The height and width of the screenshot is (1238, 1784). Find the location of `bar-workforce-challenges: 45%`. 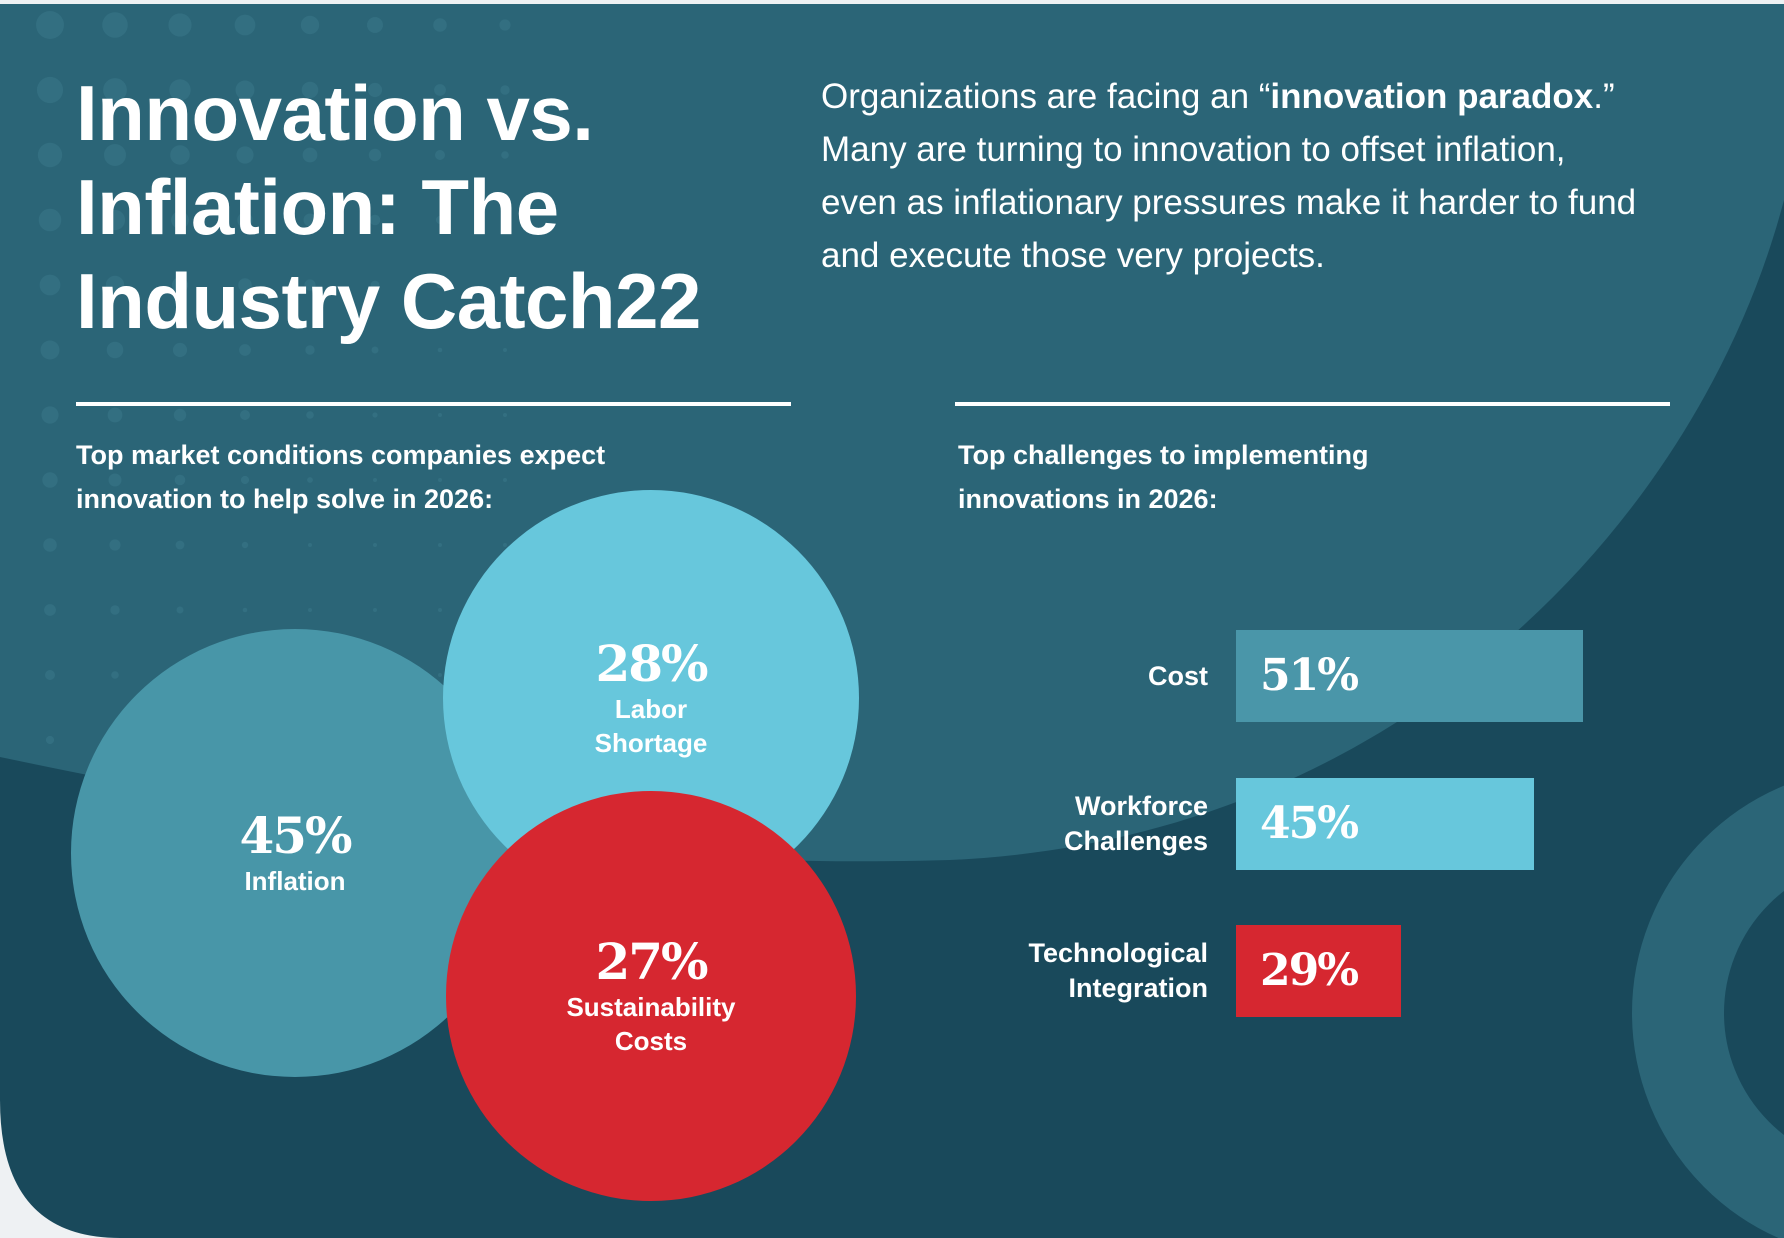

bar-workforce-challenges: 45% is located at coordinates (1385, 824).